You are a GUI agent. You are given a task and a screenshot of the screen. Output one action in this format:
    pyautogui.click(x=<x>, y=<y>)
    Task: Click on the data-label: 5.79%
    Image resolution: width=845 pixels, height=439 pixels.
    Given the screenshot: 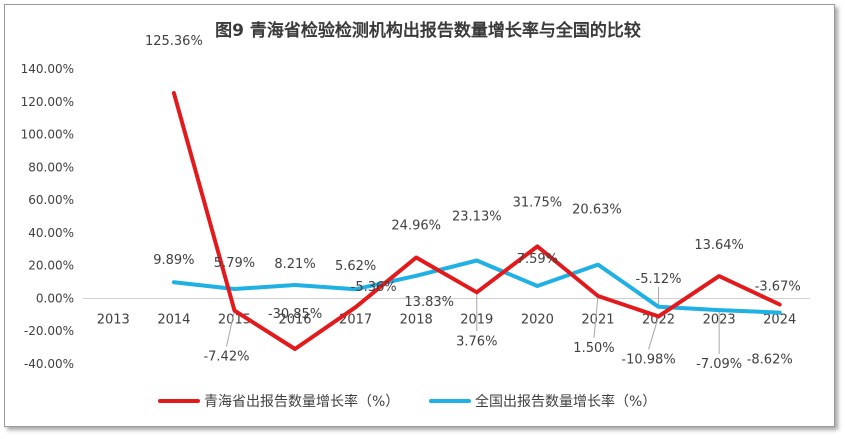 What is the action you would take?
    pyautogui.click(x=234, y=263)
    